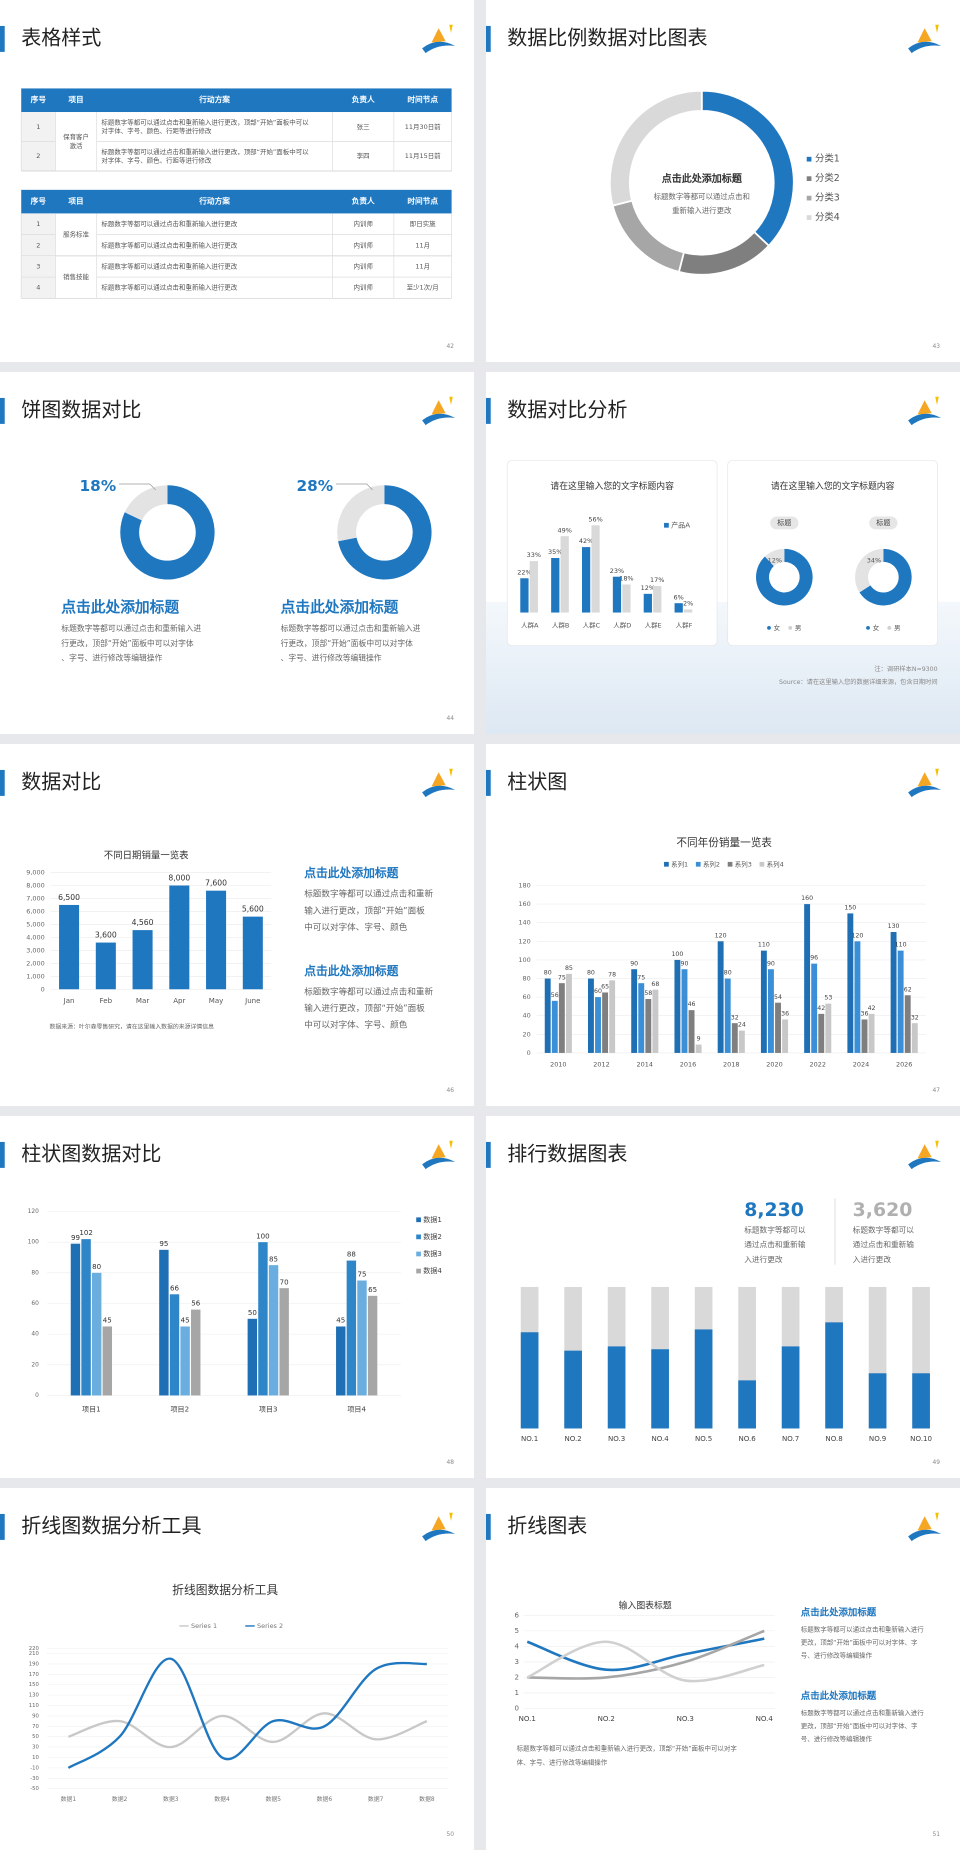 The image size is (960, 1850). What do you see at coordinates (936, 1463) in the screenshot?
I see `page-number: 49` at bounding box center [936, 1463].